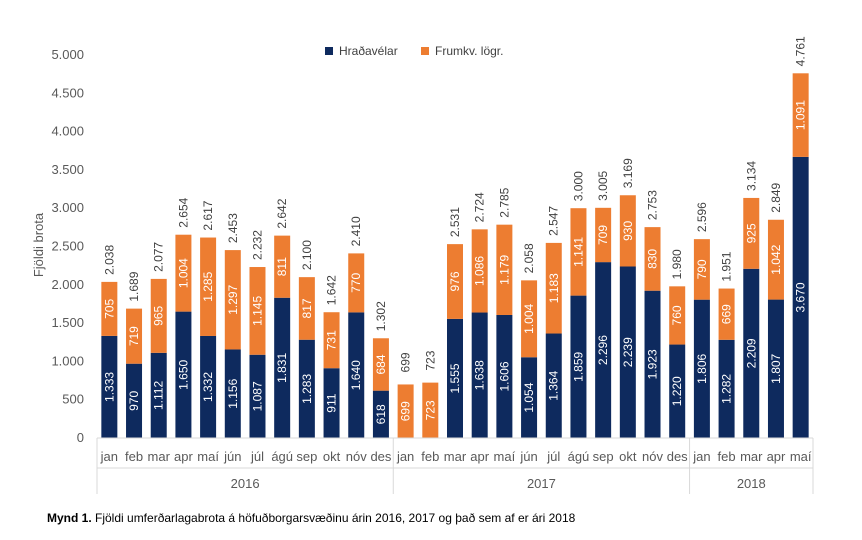 This screenshot has height=540, width=862. What do you see at coordinates (38, 244) in the screenshot?
I see `y-axis-title: Fjöldi brota` at bounding box center [38, 244].